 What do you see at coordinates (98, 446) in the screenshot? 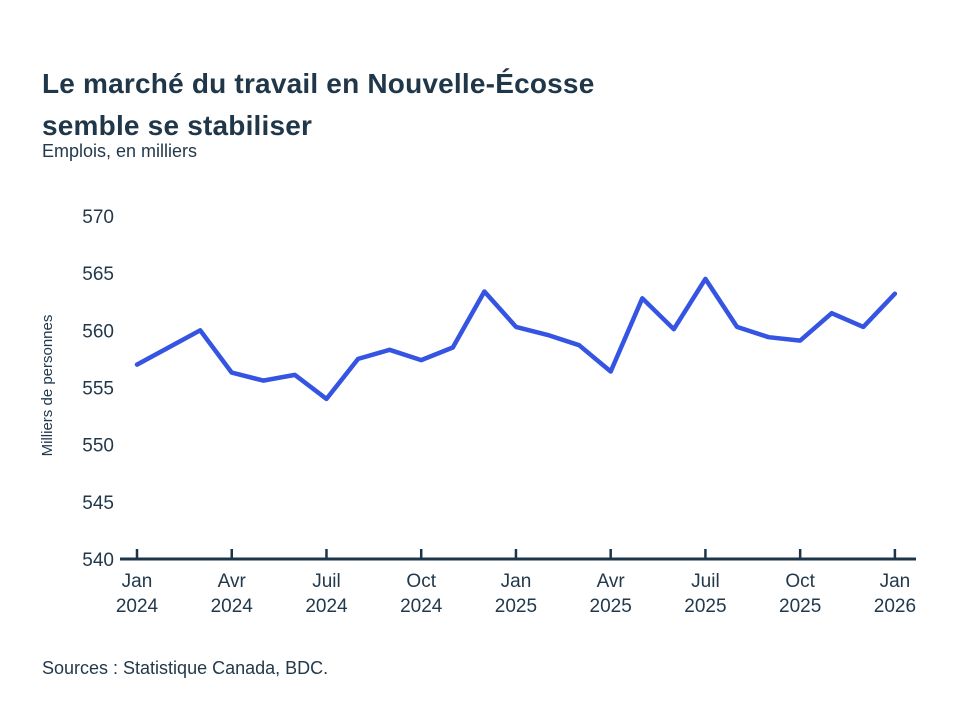
I see `y-axis-tick-label: 550` at bounding box center [98, 446].